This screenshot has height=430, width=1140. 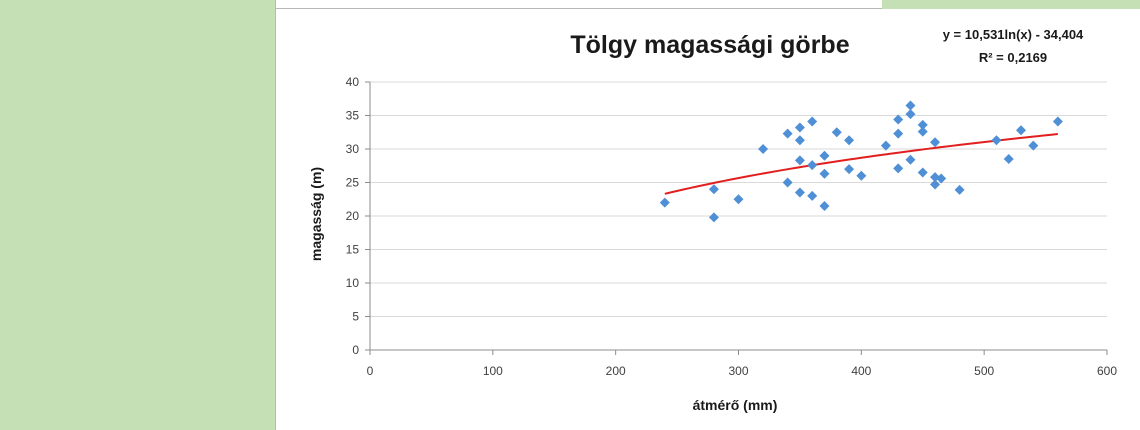 I want to click on y-tick-label: 30, so click(x=353, y=149).